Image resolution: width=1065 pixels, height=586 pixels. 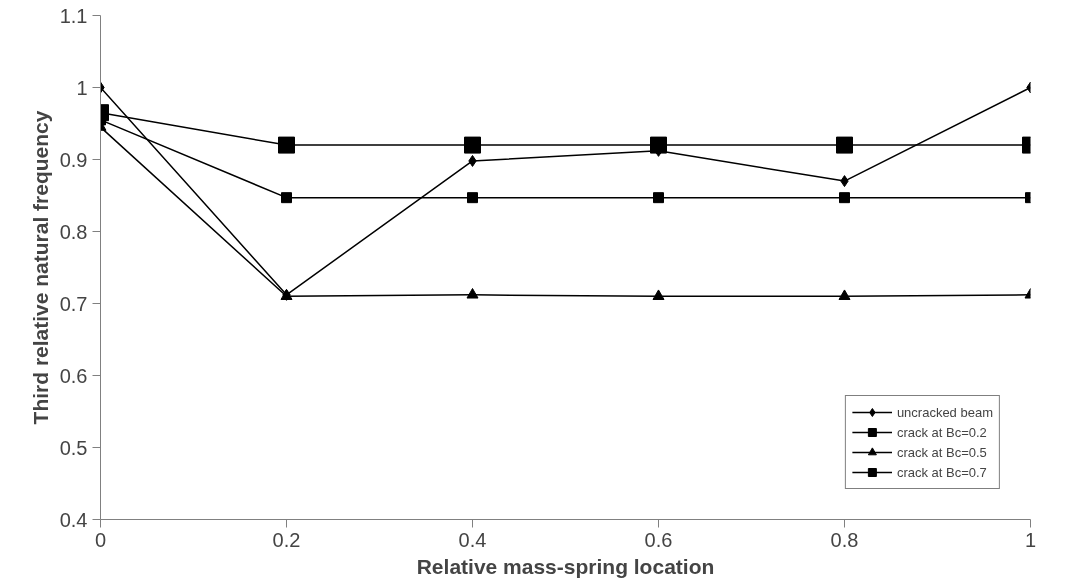 What do you see at coordinates (40, 267) in the screenshot?
I see `y-axis-title: Third relative natural frequency` at bounding box center [40, 267].